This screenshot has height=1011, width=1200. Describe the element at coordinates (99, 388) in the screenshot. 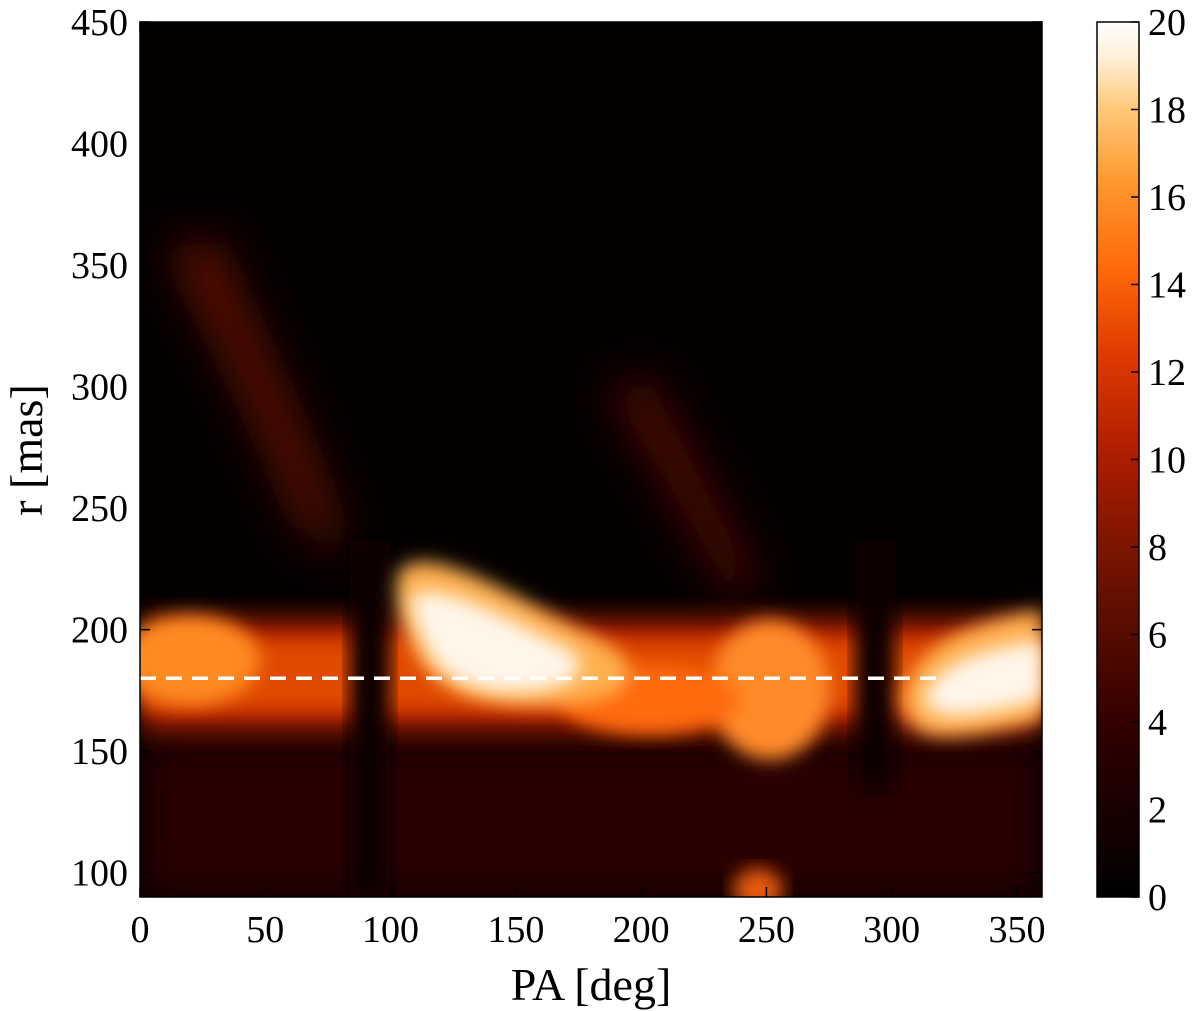

I see `y-tick-label: 300` at that location.